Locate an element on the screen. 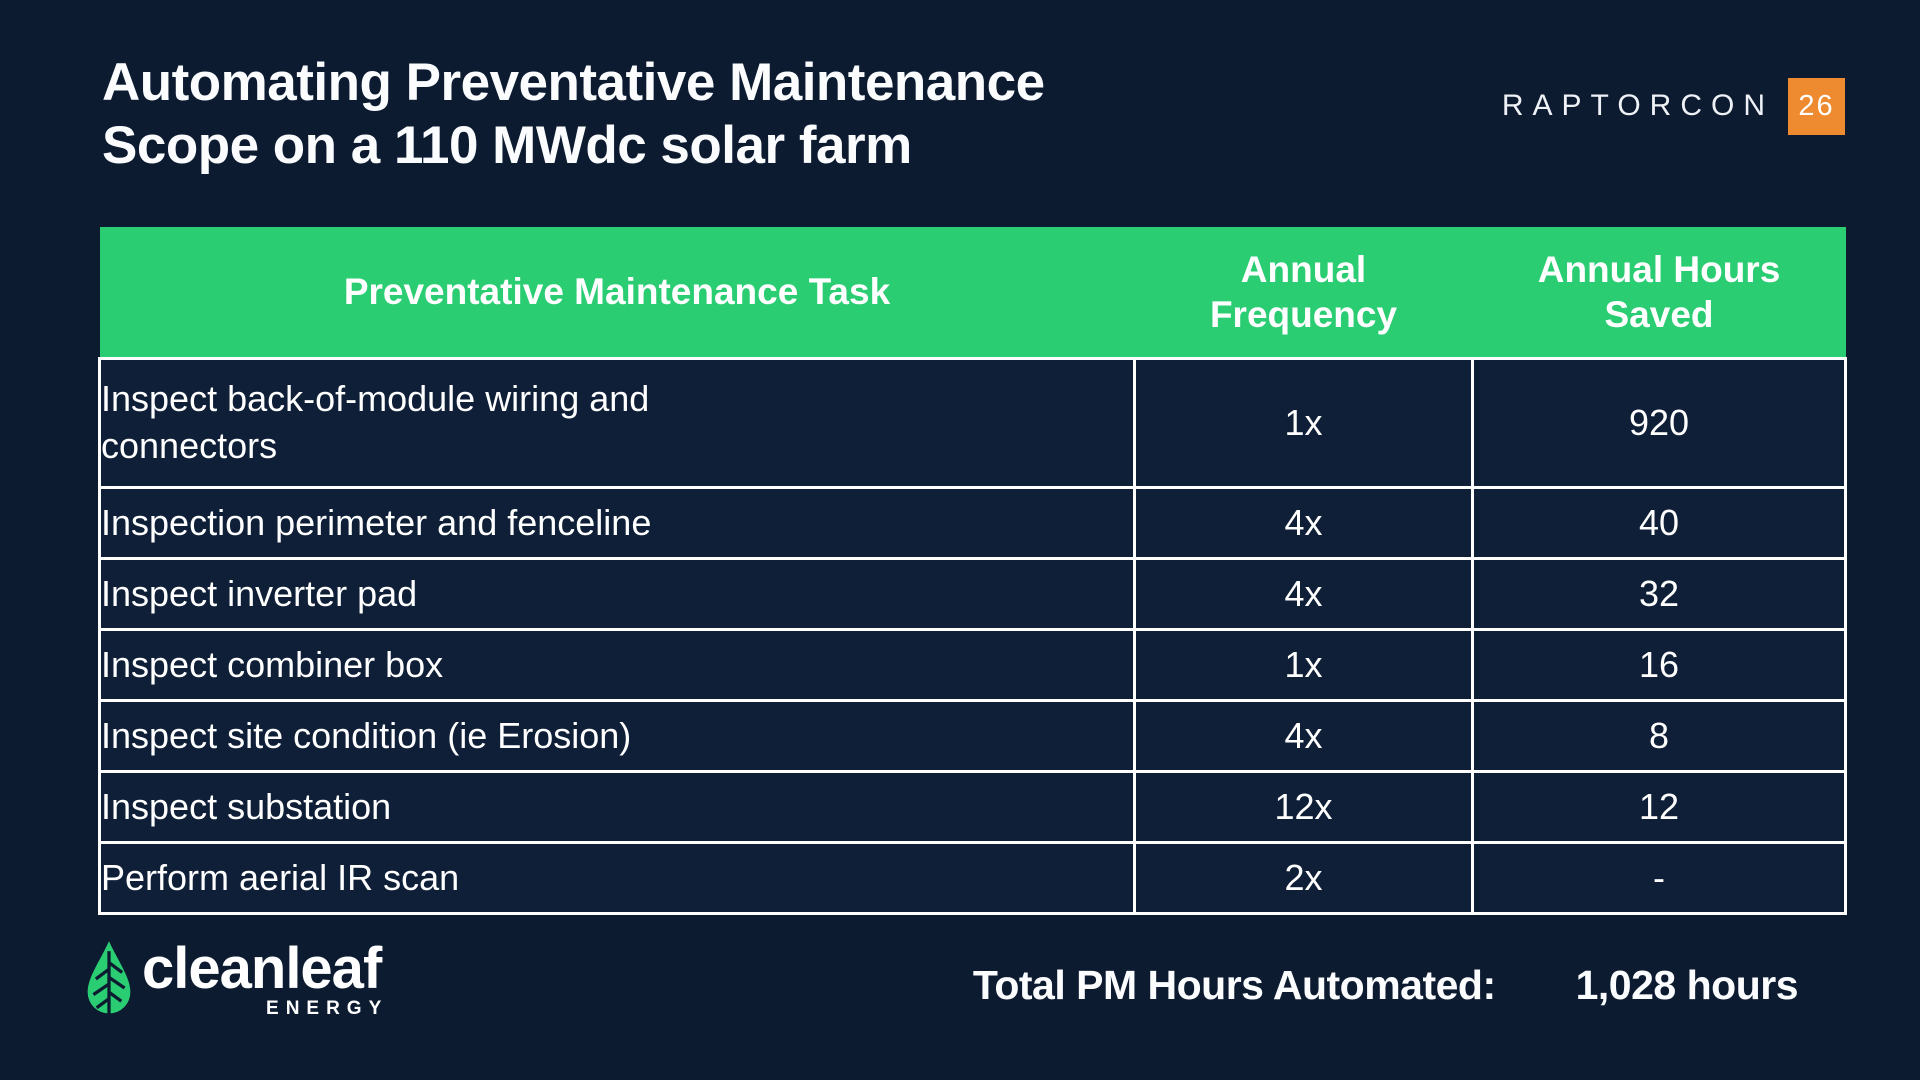 Image resolution: width=1920 pixels, height=1080 pixels. hours-saved-cell: 32 is located at coordinates (1659, 594).